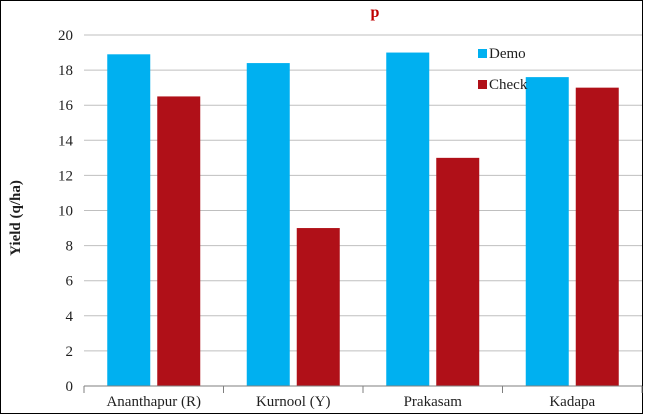 The width and height of the screenshot is (647, 416). I want to click on bar-demo-kurnool-y, so click(268, 224).